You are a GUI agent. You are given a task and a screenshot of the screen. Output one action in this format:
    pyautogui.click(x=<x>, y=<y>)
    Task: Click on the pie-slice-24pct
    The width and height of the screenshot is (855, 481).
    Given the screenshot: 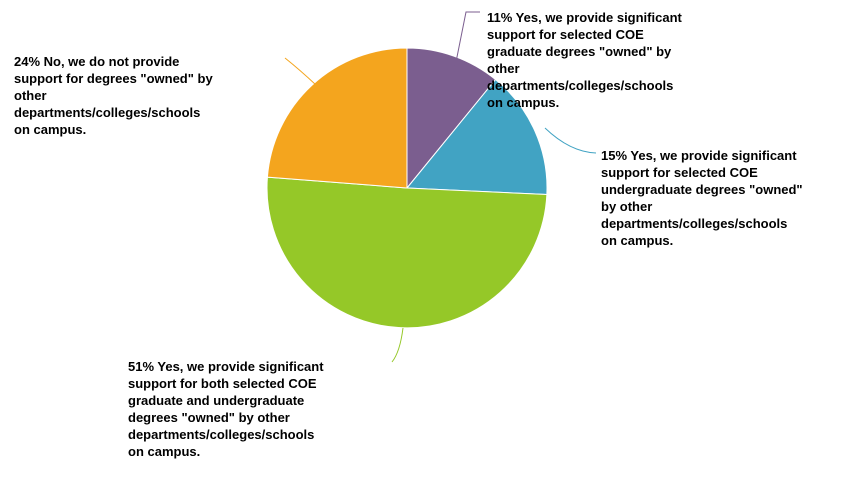 What is the action you would take?
    pyautogui.click(x=337, y=118)
    